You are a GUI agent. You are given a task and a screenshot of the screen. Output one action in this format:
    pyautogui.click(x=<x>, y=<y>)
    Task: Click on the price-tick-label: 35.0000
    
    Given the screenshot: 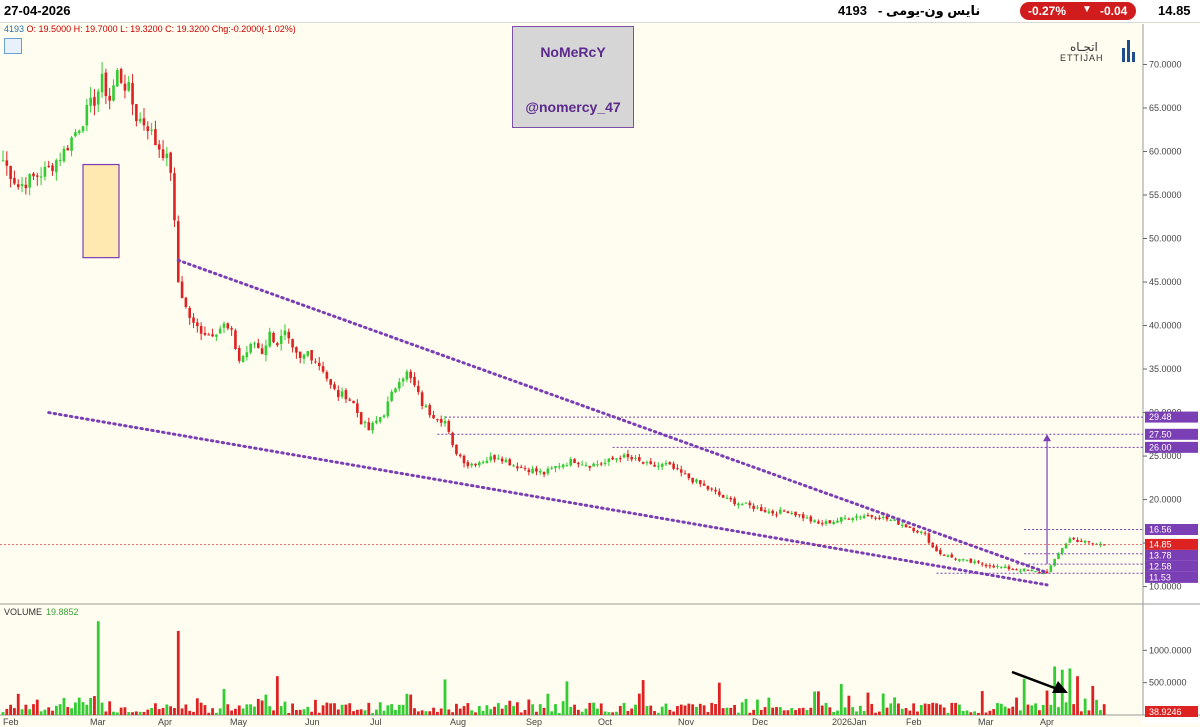 What is the action you would take?
    pyautogui.click(x=1165, y=369)
    